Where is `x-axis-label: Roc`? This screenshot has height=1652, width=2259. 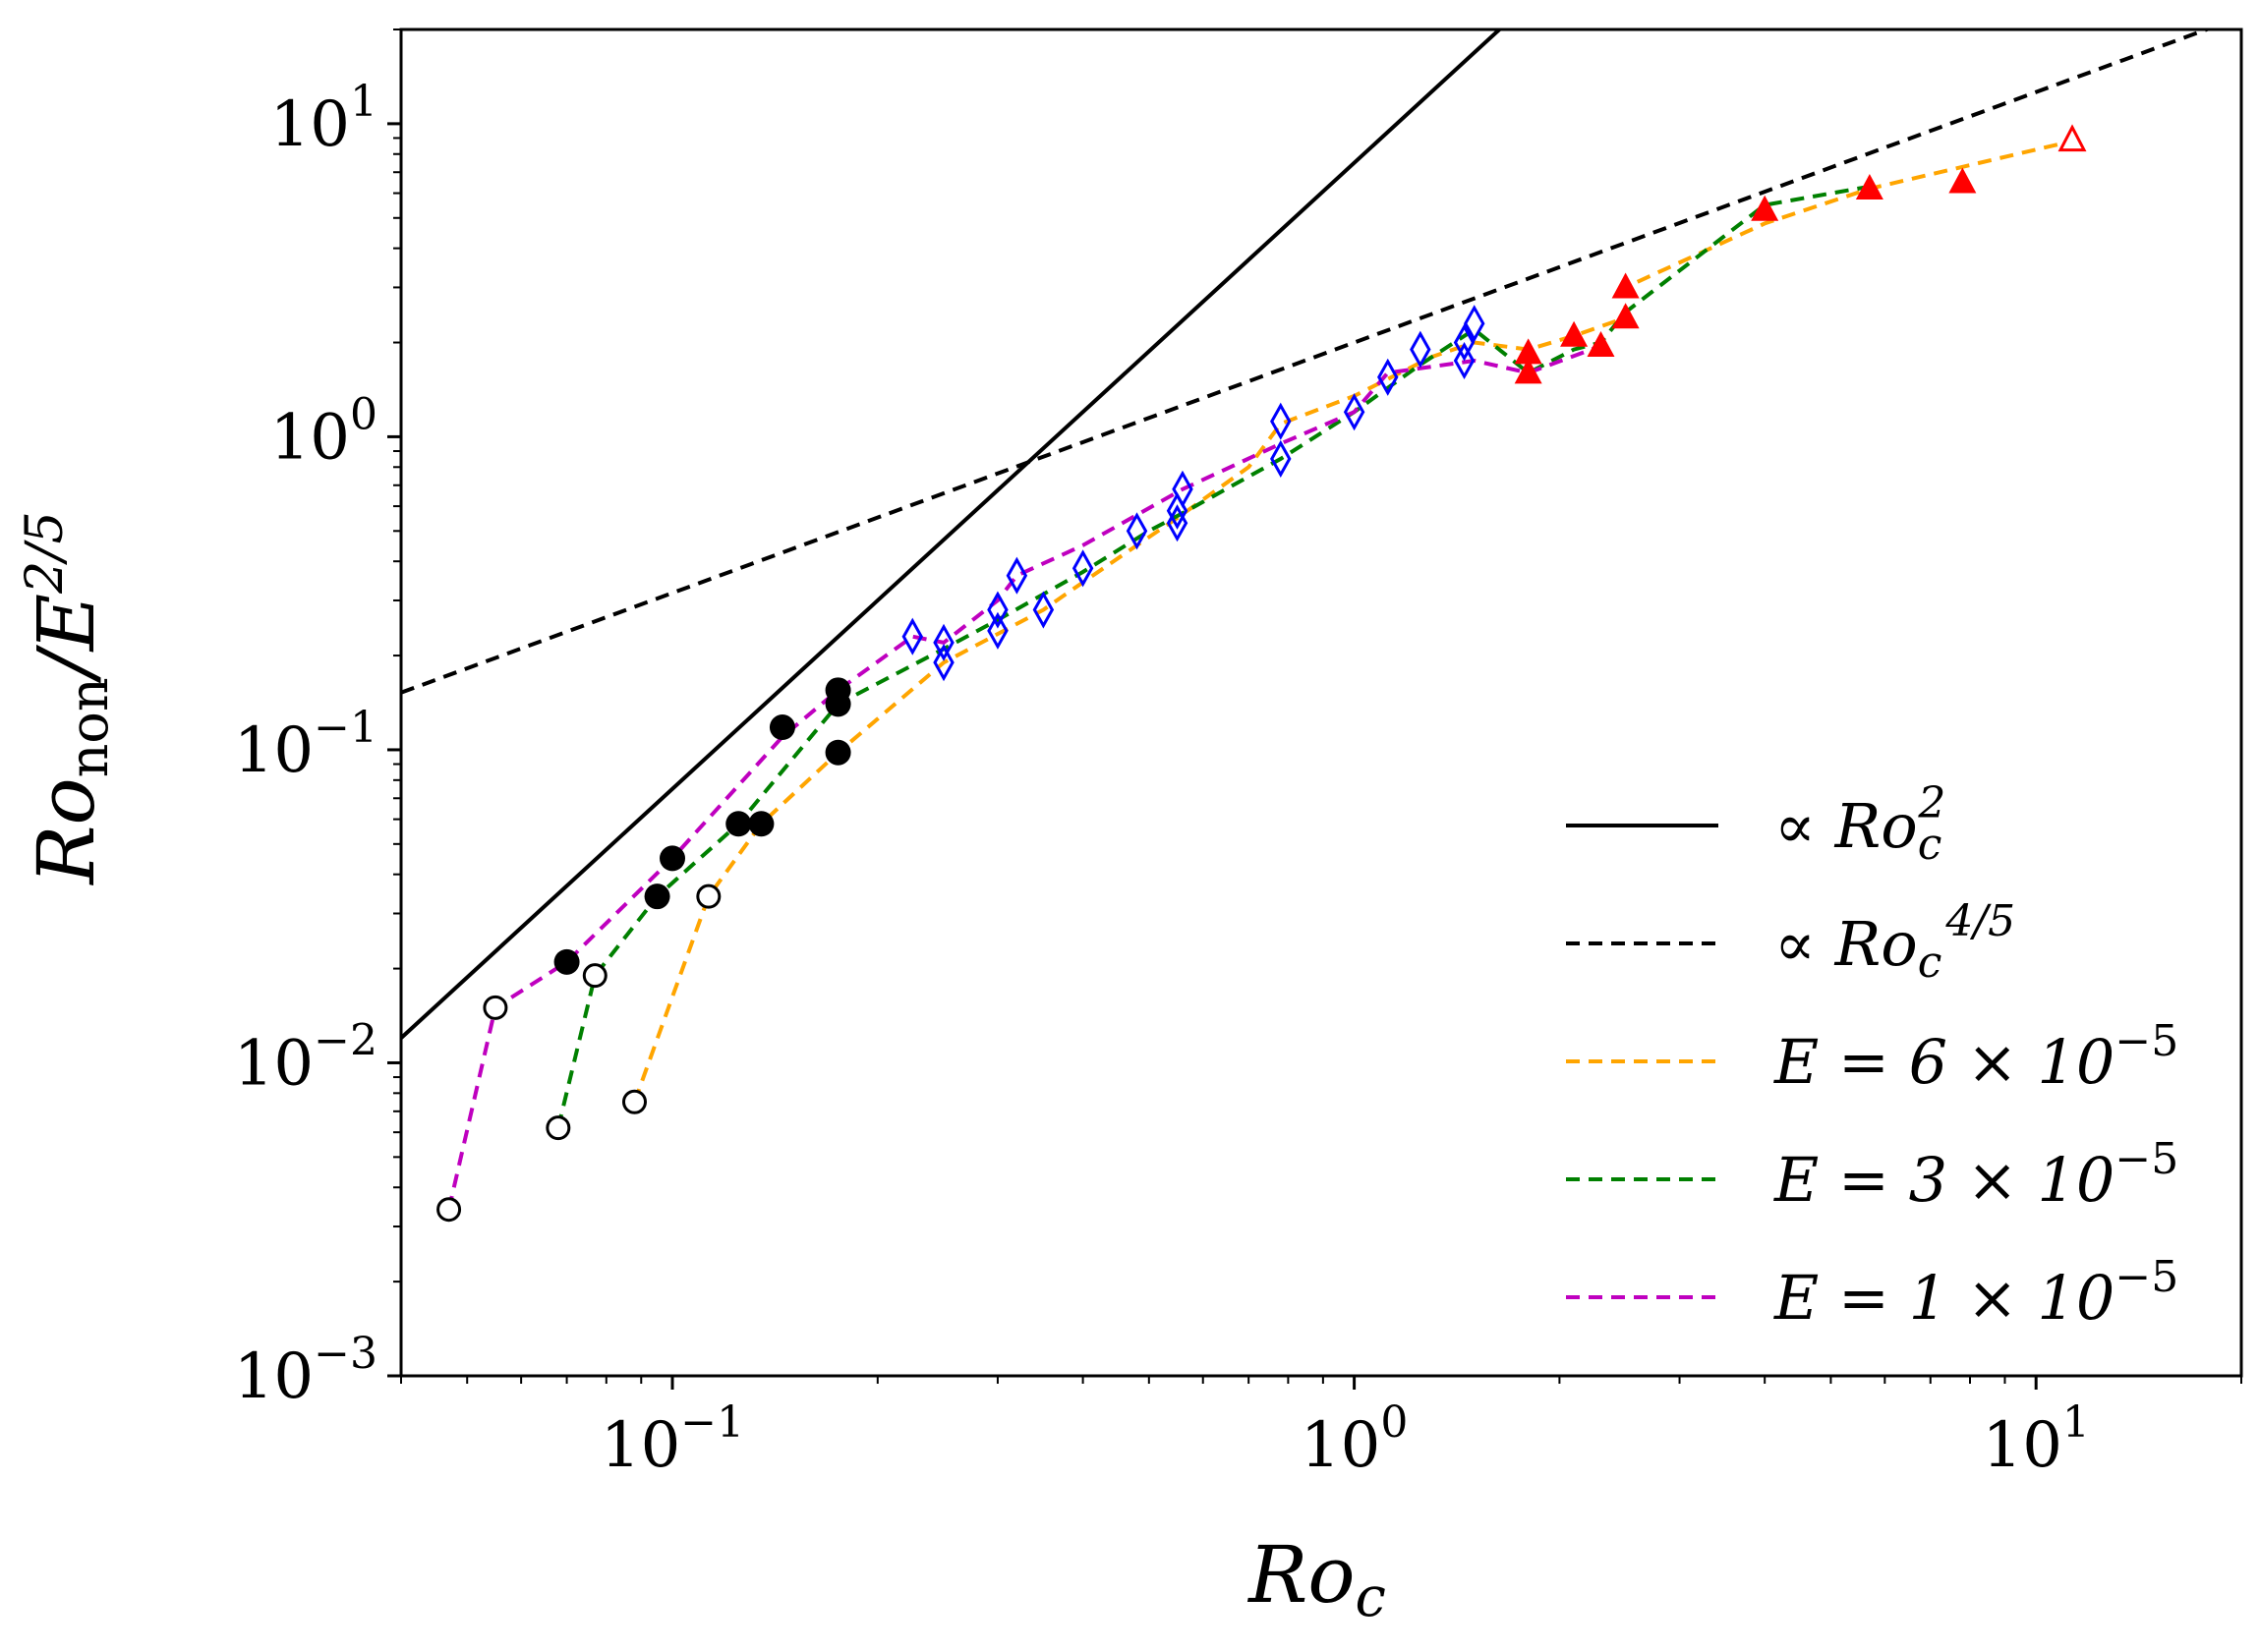
x-axis-label: Roc is located at coordinates (1316, 1579).